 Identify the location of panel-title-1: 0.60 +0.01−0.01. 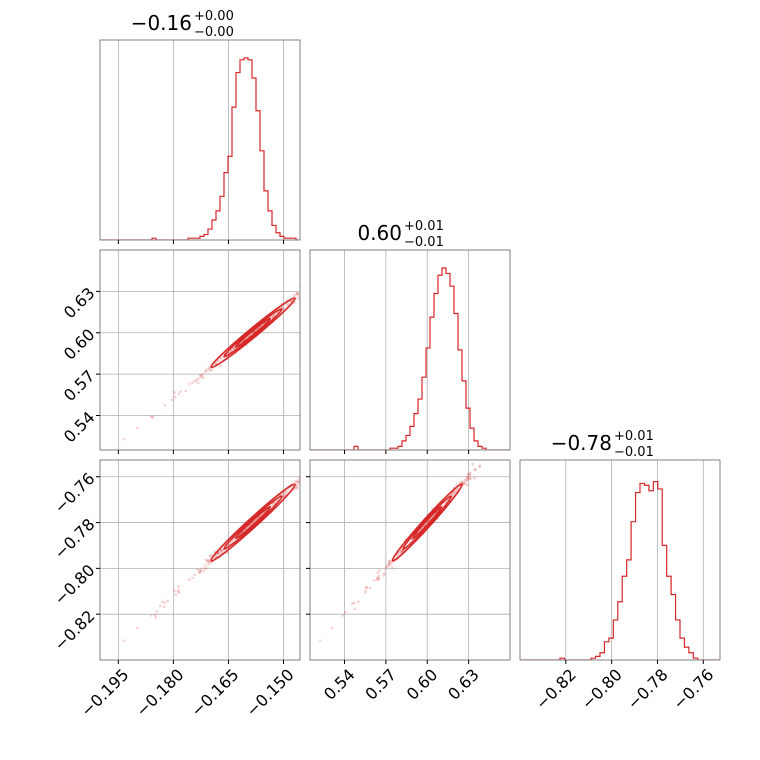
(400, 234).